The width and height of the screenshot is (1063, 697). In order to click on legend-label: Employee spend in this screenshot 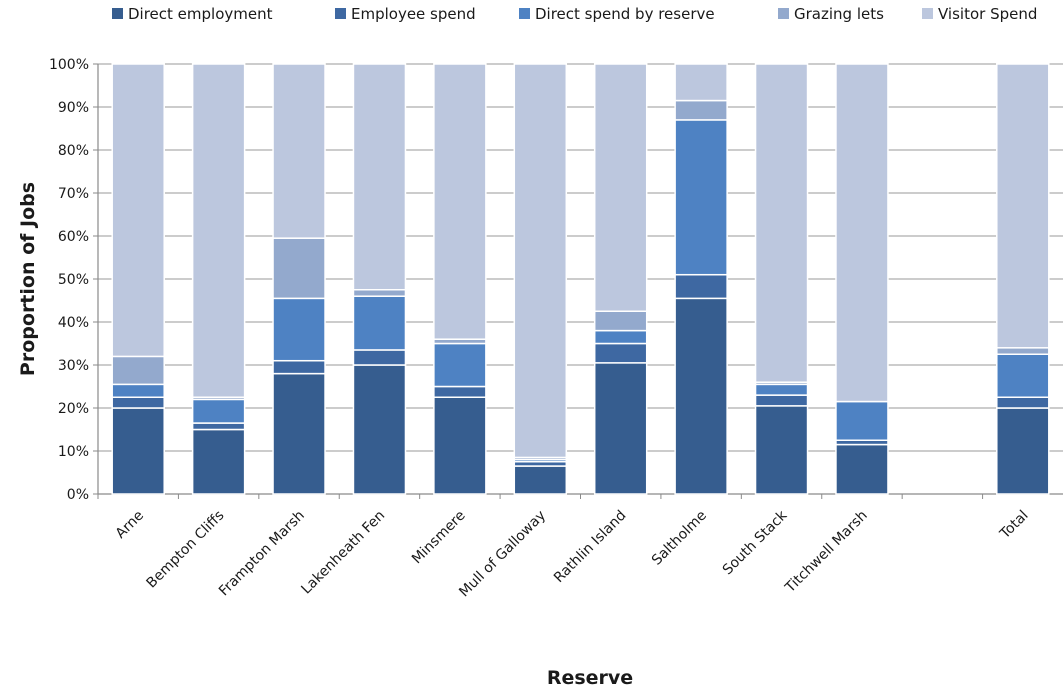, I will do `click(413, 14)`.